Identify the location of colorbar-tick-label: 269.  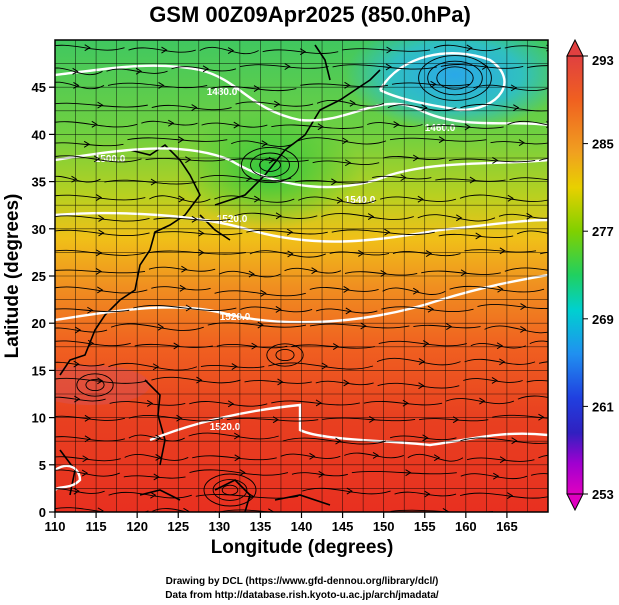
(603, 319).